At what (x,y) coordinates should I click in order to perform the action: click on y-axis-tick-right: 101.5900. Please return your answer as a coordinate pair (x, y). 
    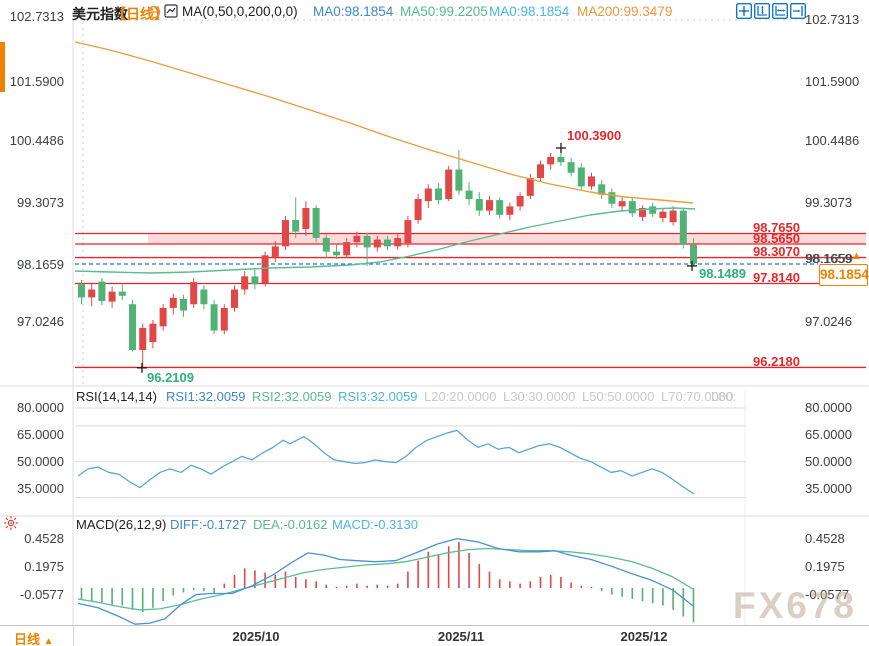
    Looking at the image, I should click on (832, 81).